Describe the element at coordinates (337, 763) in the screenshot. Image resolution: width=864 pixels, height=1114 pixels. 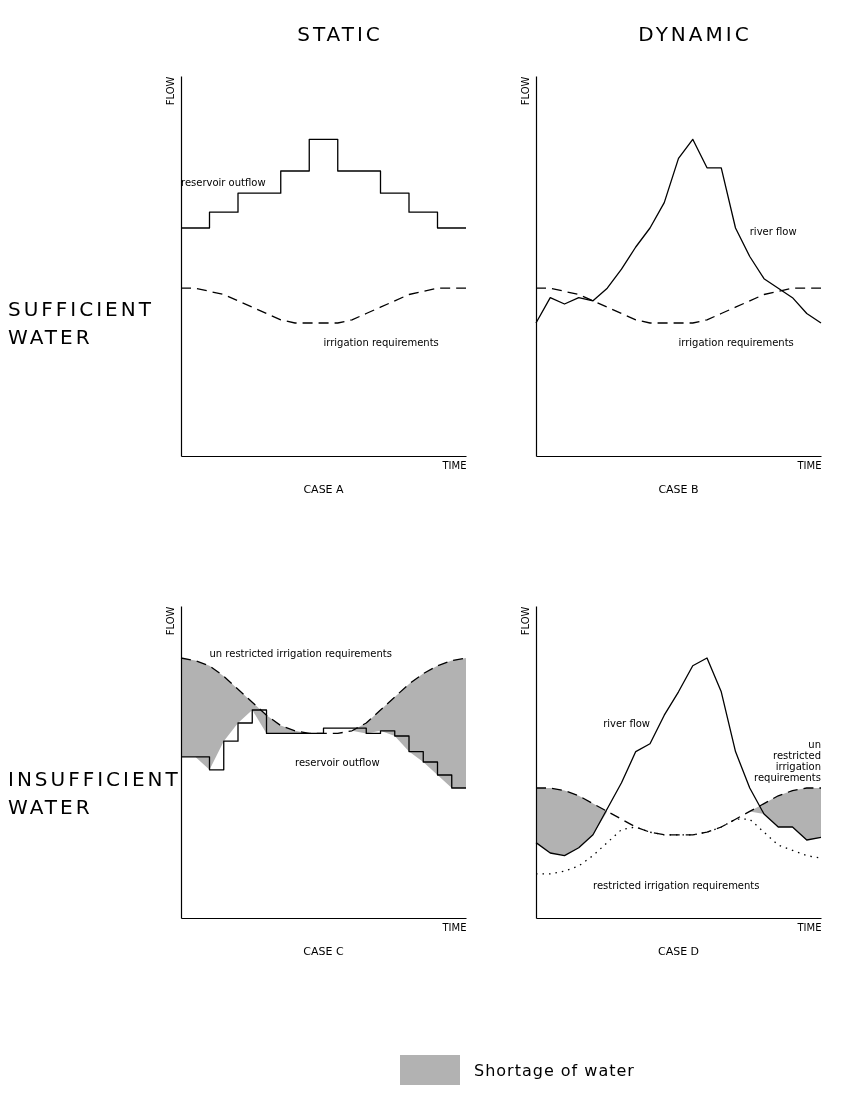
I see `text: reservoir outflow` at that location.